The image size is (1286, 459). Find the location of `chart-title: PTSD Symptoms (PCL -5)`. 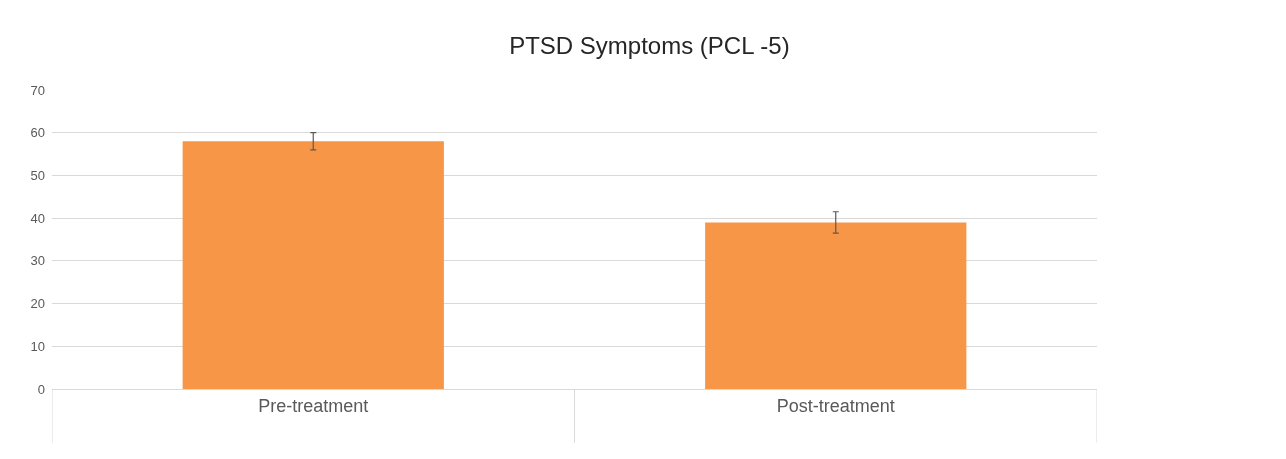

chart-title: PTSD Symptoms (PCL -5) is located at coordinates (649, 46).